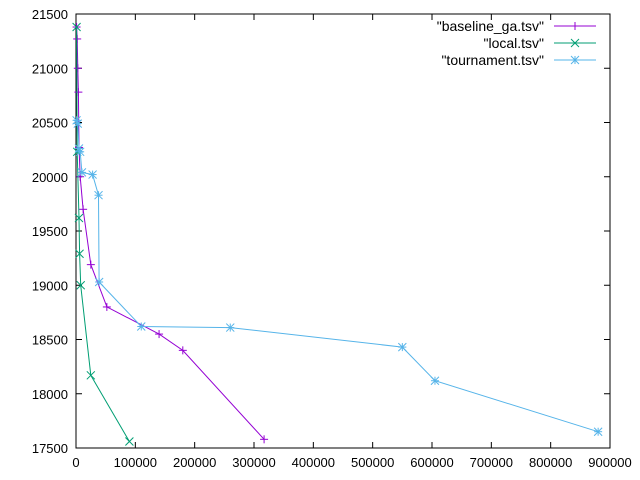 This screenshot has height=480, width=640. What do you see at coordinates (135, 462) in the screenshot?
I see `x-tick-label: 100000` at bounding box center [135, 462].